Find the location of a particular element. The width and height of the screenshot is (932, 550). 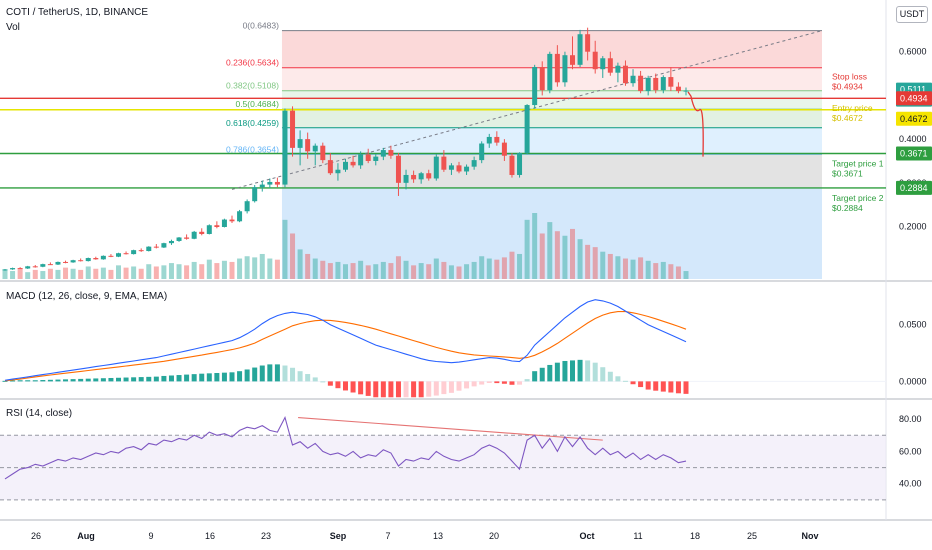

x-axis-label: 7 is located at coordinates (387, 536).